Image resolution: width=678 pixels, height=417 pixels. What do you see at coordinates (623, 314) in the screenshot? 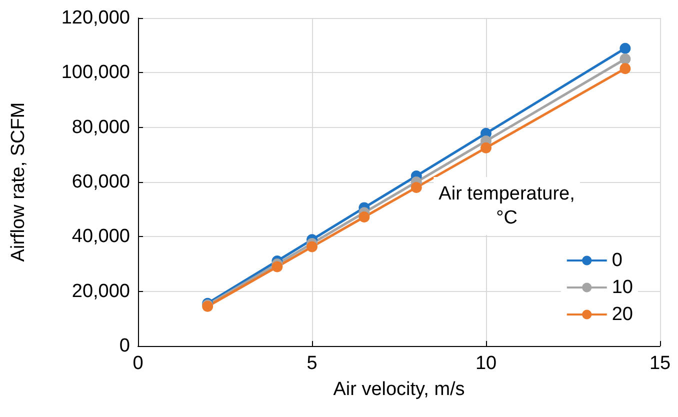
I see `legend-label: 20` at bounding box center [623, 314].